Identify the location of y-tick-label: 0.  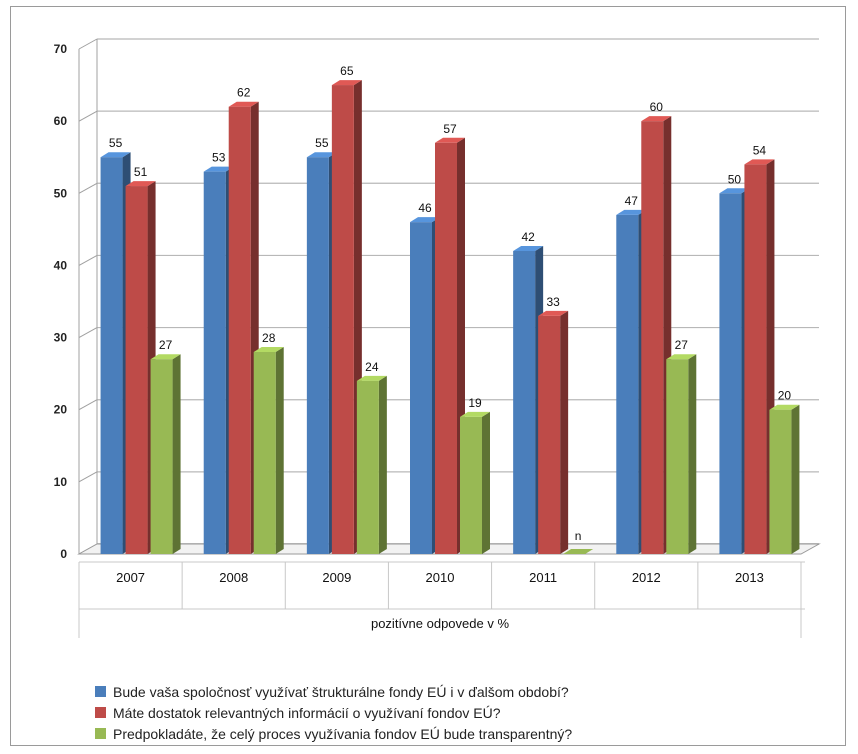
(63, 554).